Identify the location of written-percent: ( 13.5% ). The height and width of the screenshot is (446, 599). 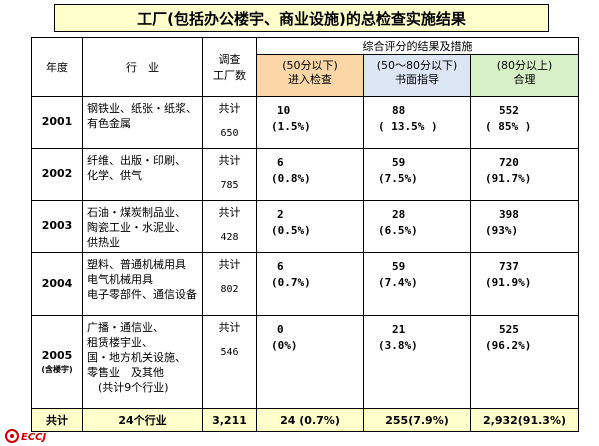
(408, 126).